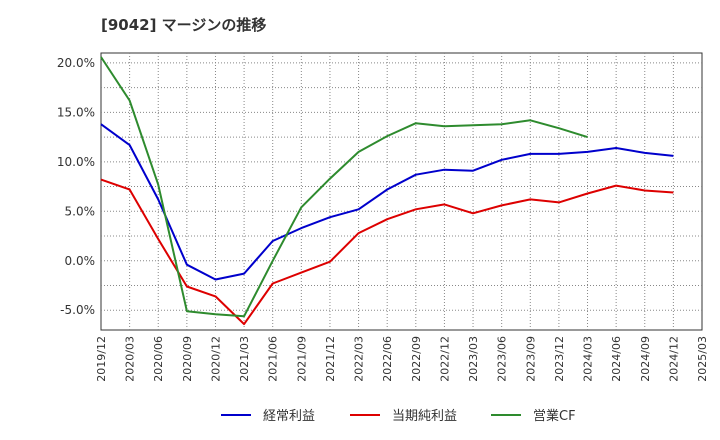 The height and width of the screenshot is (440, 720). Describe the element at coordinates (76, 63) in the screenshot. I see `y-tick-label: 20.0%` at that location.